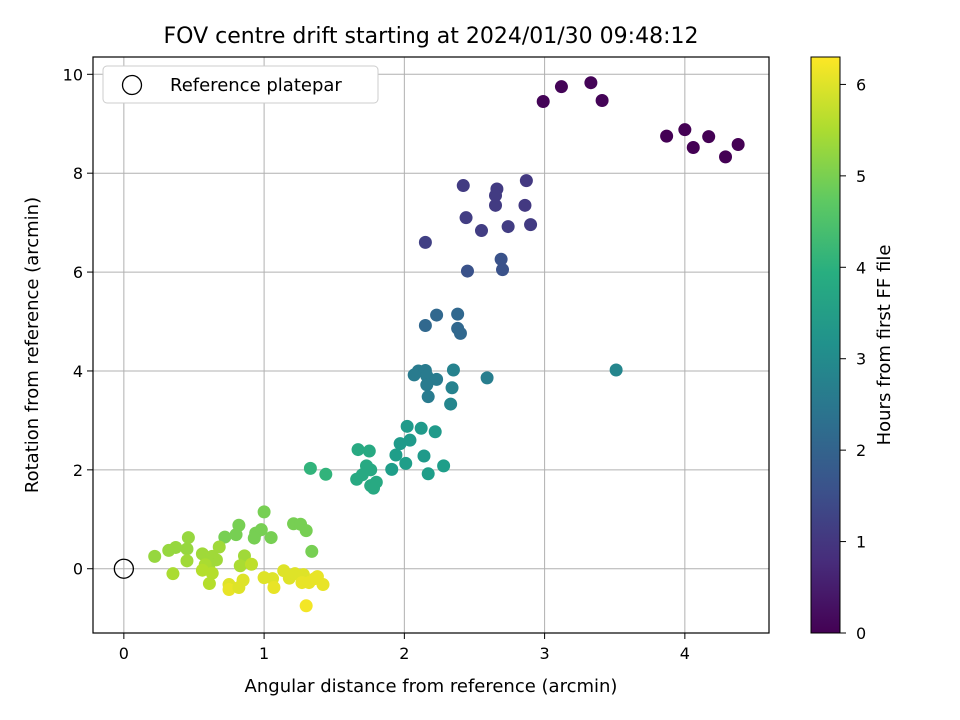  What do you see at coordinates (852, 349) in the screenshot?
I see `colorbar: 0 1 2 3 4 5 6 Hours from first FF file` at bounding box center [852, 349].